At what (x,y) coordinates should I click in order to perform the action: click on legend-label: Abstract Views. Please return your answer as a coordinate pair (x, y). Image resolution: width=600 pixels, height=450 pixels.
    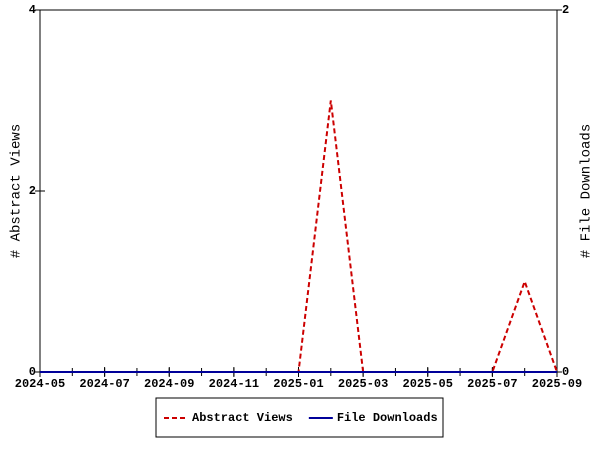
    Looking at the image, I should click on (242, 418).